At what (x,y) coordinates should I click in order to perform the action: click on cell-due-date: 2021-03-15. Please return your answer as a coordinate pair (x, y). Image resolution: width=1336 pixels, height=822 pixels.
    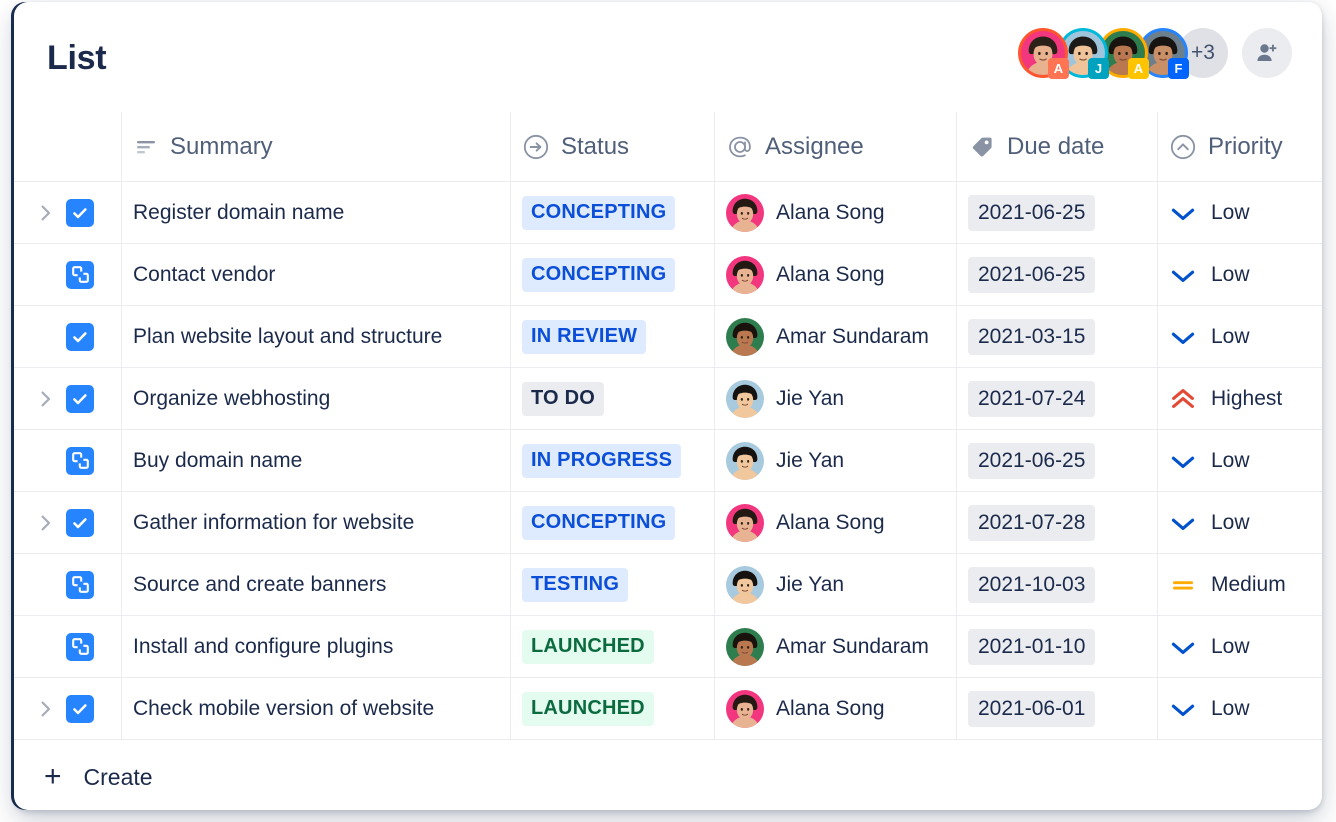
    Looking at the image, I should click on (1056, 336).